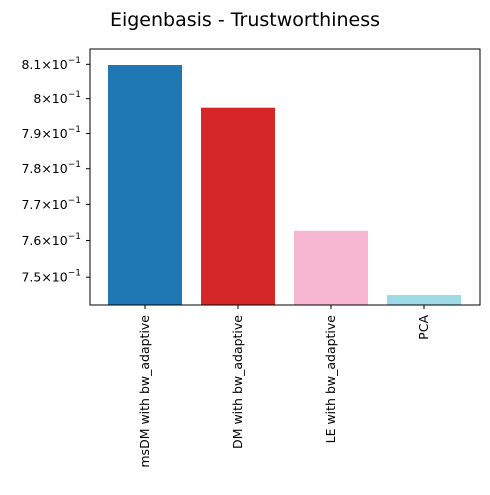 The width and height of the screenshot is (490, 495). Describe the element at coordinates (245, 20) in the screenshot. I see `chart-title: Eigenbasis - Trustworthiness` at that location.